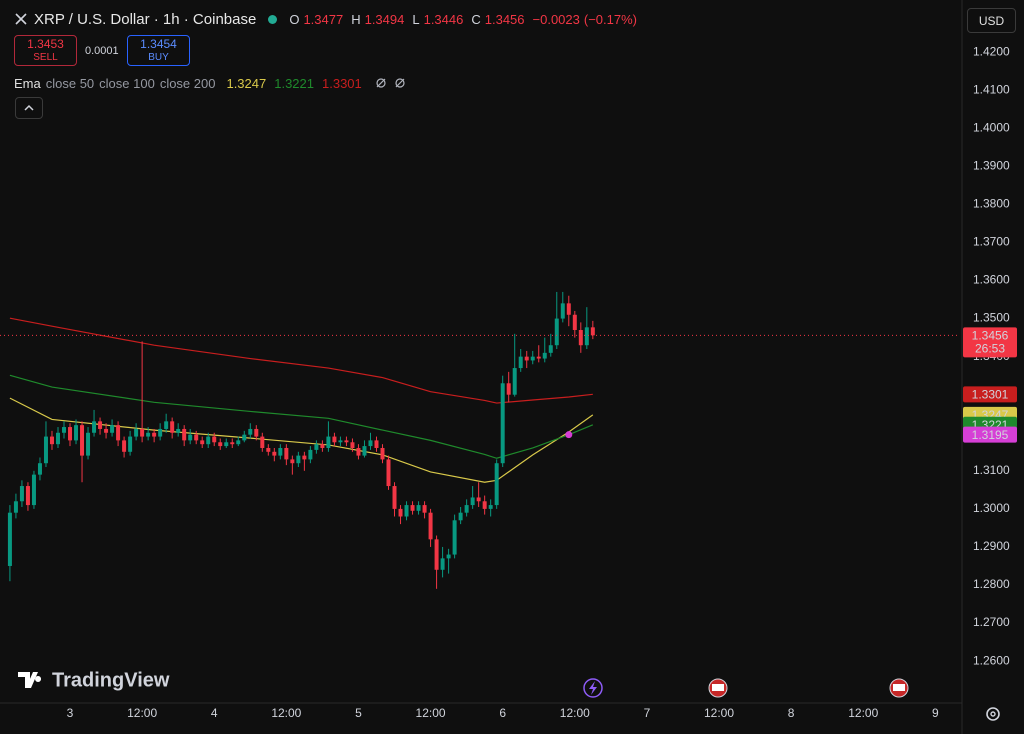  I want to click on logo-icon, so click(30, 680).